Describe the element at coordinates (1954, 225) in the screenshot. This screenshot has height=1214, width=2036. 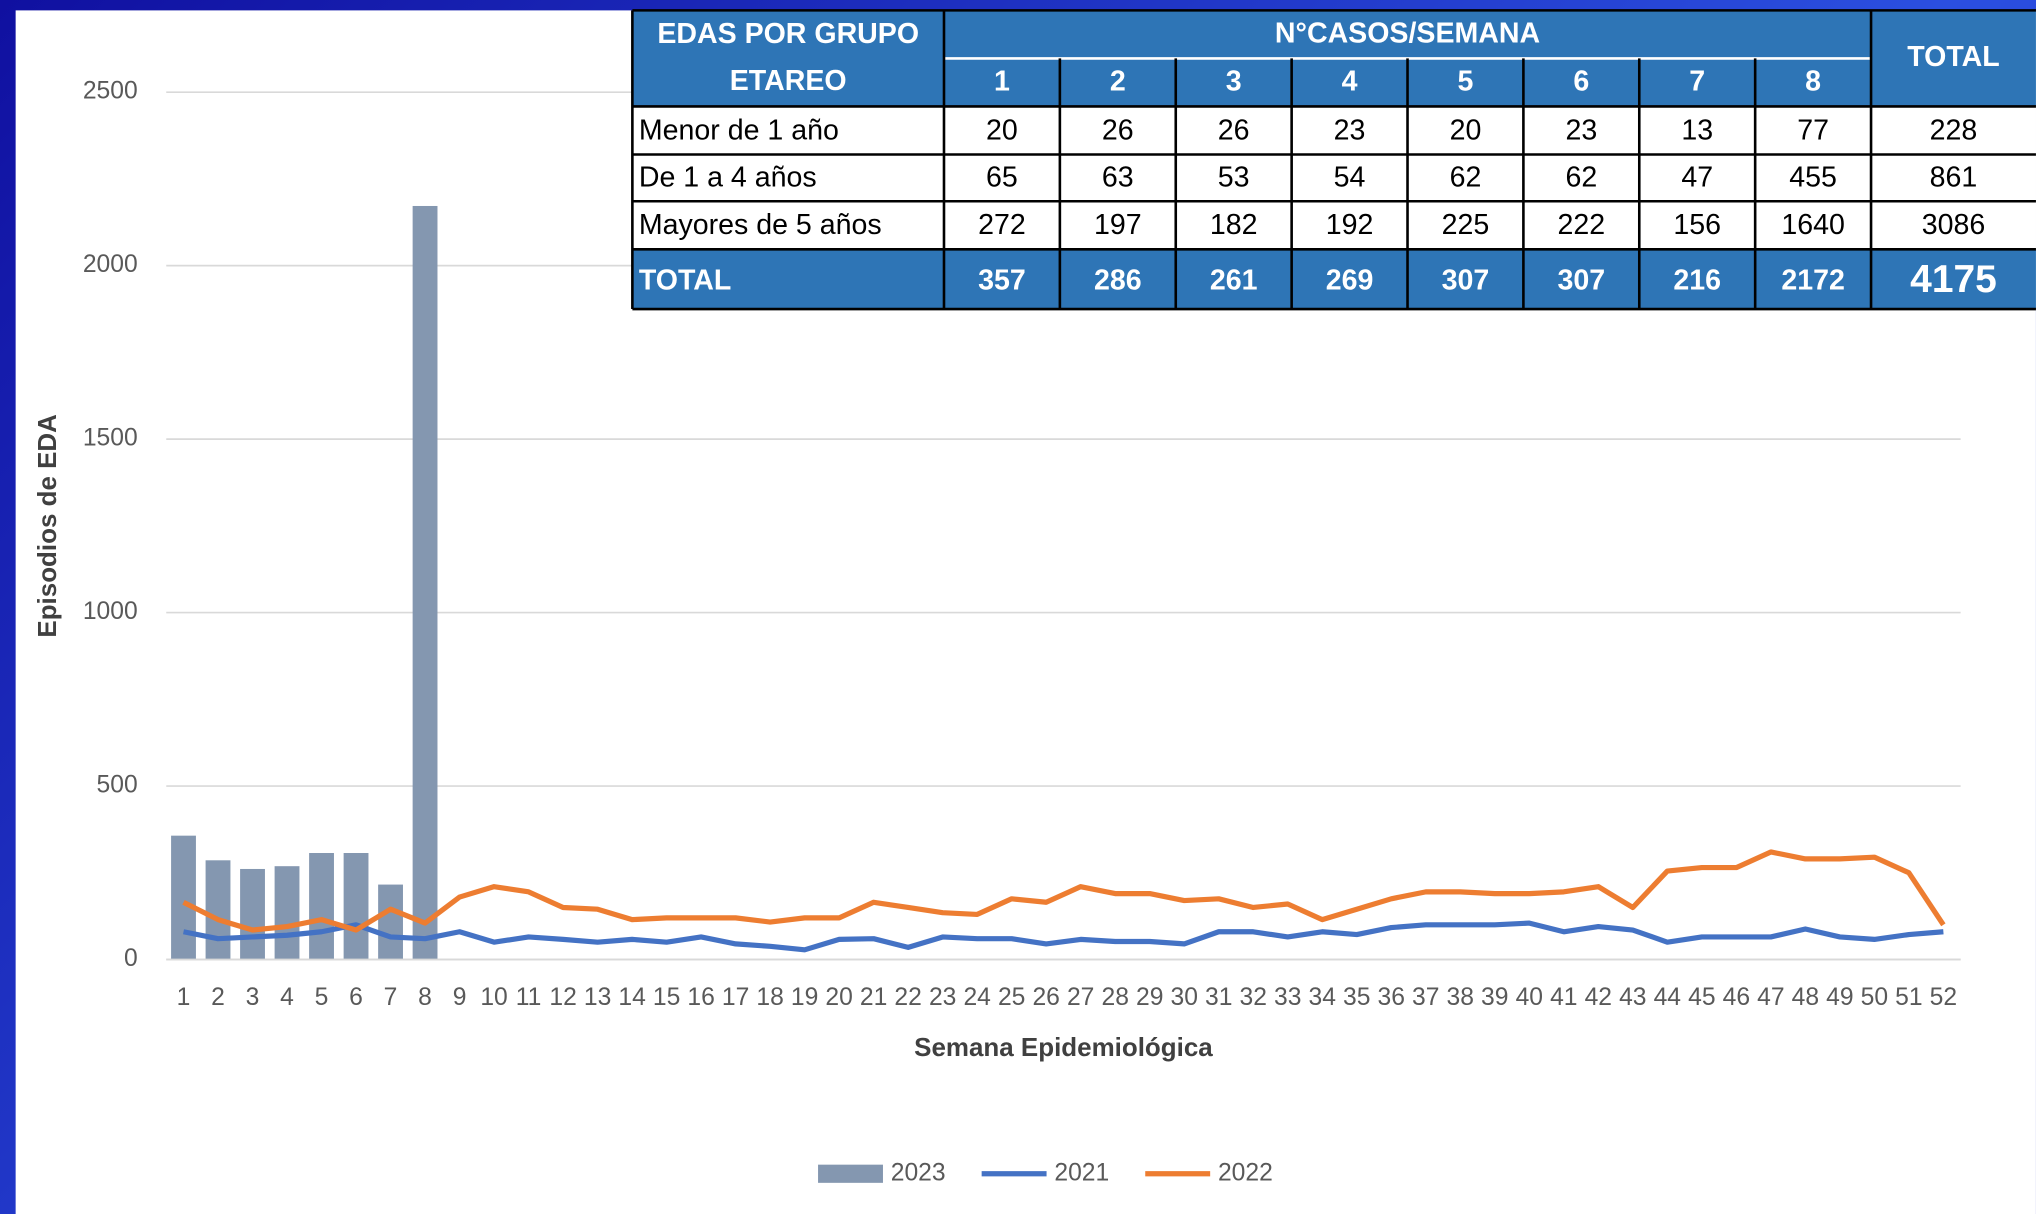
I see `table-cell: 3086` at that location.